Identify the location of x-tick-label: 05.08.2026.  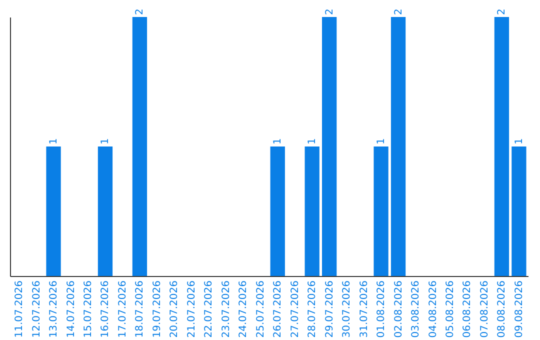
(450, 309).